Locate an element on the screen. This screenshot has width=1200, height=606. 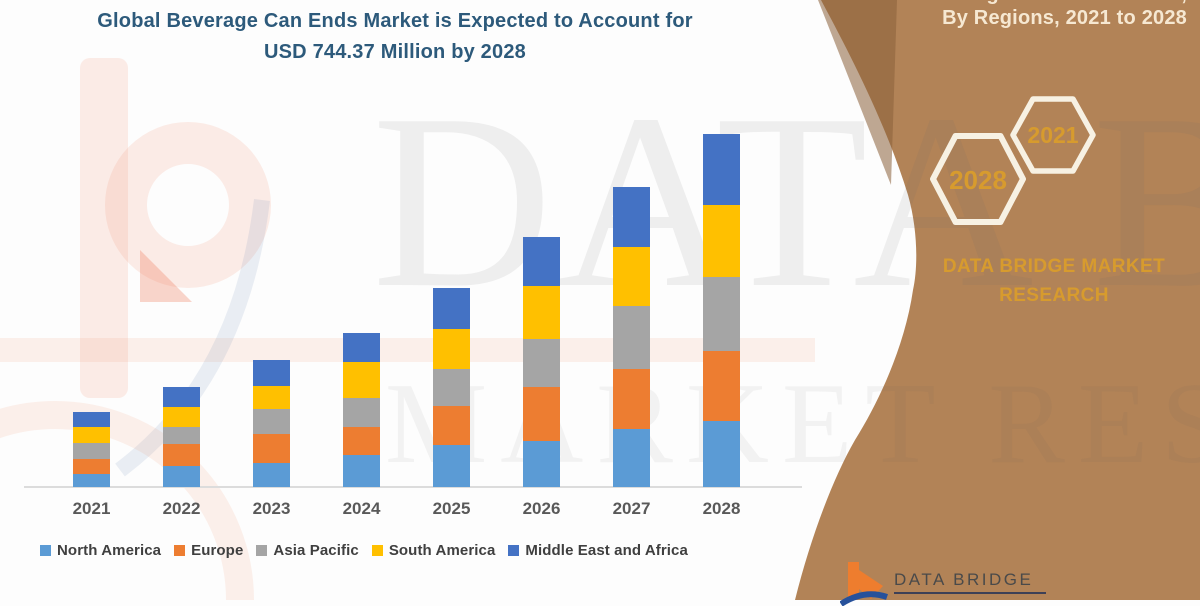
bar-segment-2022-asia-pacific is located at coordinates (181, 435).